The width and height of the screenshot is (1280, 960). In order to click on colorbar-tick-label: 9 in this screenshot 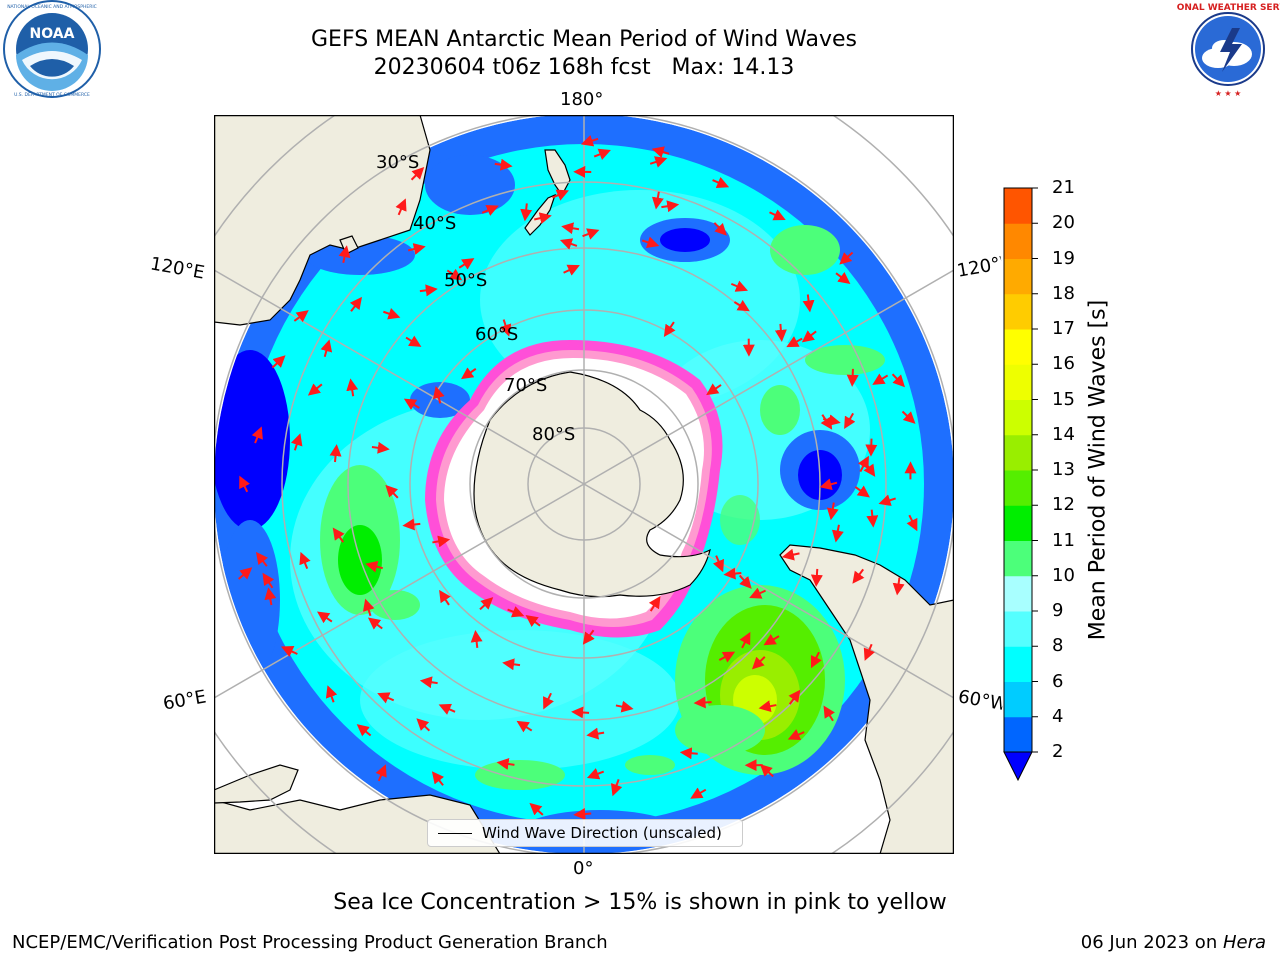, I will do `click(1058, 610)`.